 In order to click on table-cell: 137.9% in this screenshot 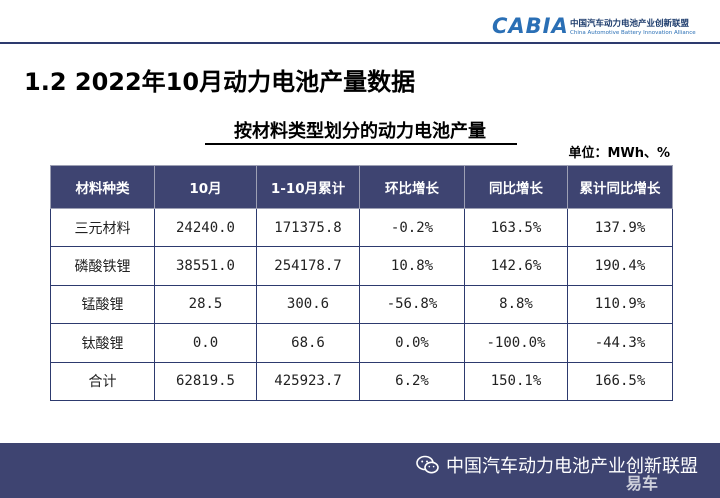, I will do `click(620, 227)`.